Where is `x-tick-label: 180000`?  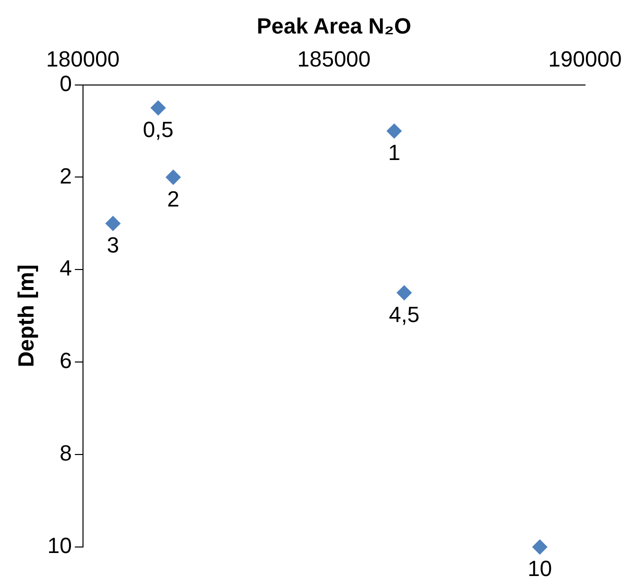
x-tick-label: 180000 is located at coordinates (83, 59).